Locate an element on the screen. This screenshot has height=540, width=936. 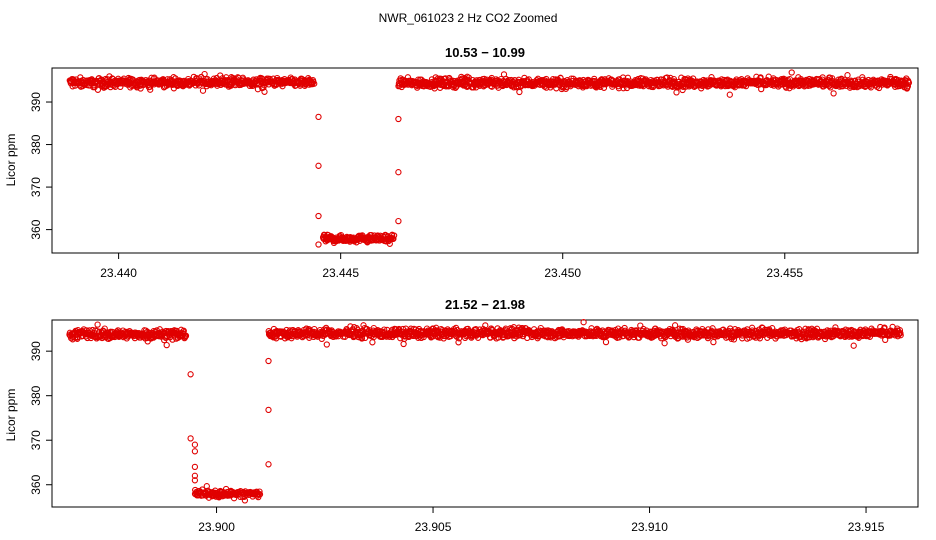
panel-bottom-ylabel: Licor ppm is located at coordinates (11, 415).